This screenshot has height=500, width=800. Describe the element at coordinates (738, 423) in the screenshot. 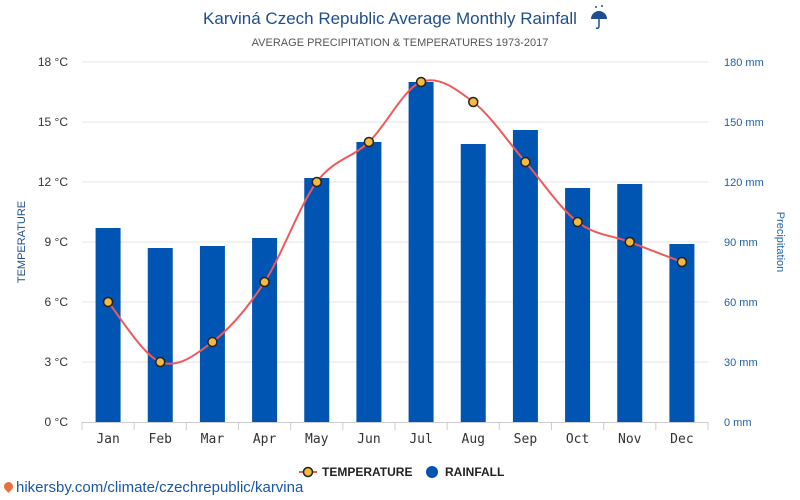

I see `y-tick-right: 0 mm` at that location.